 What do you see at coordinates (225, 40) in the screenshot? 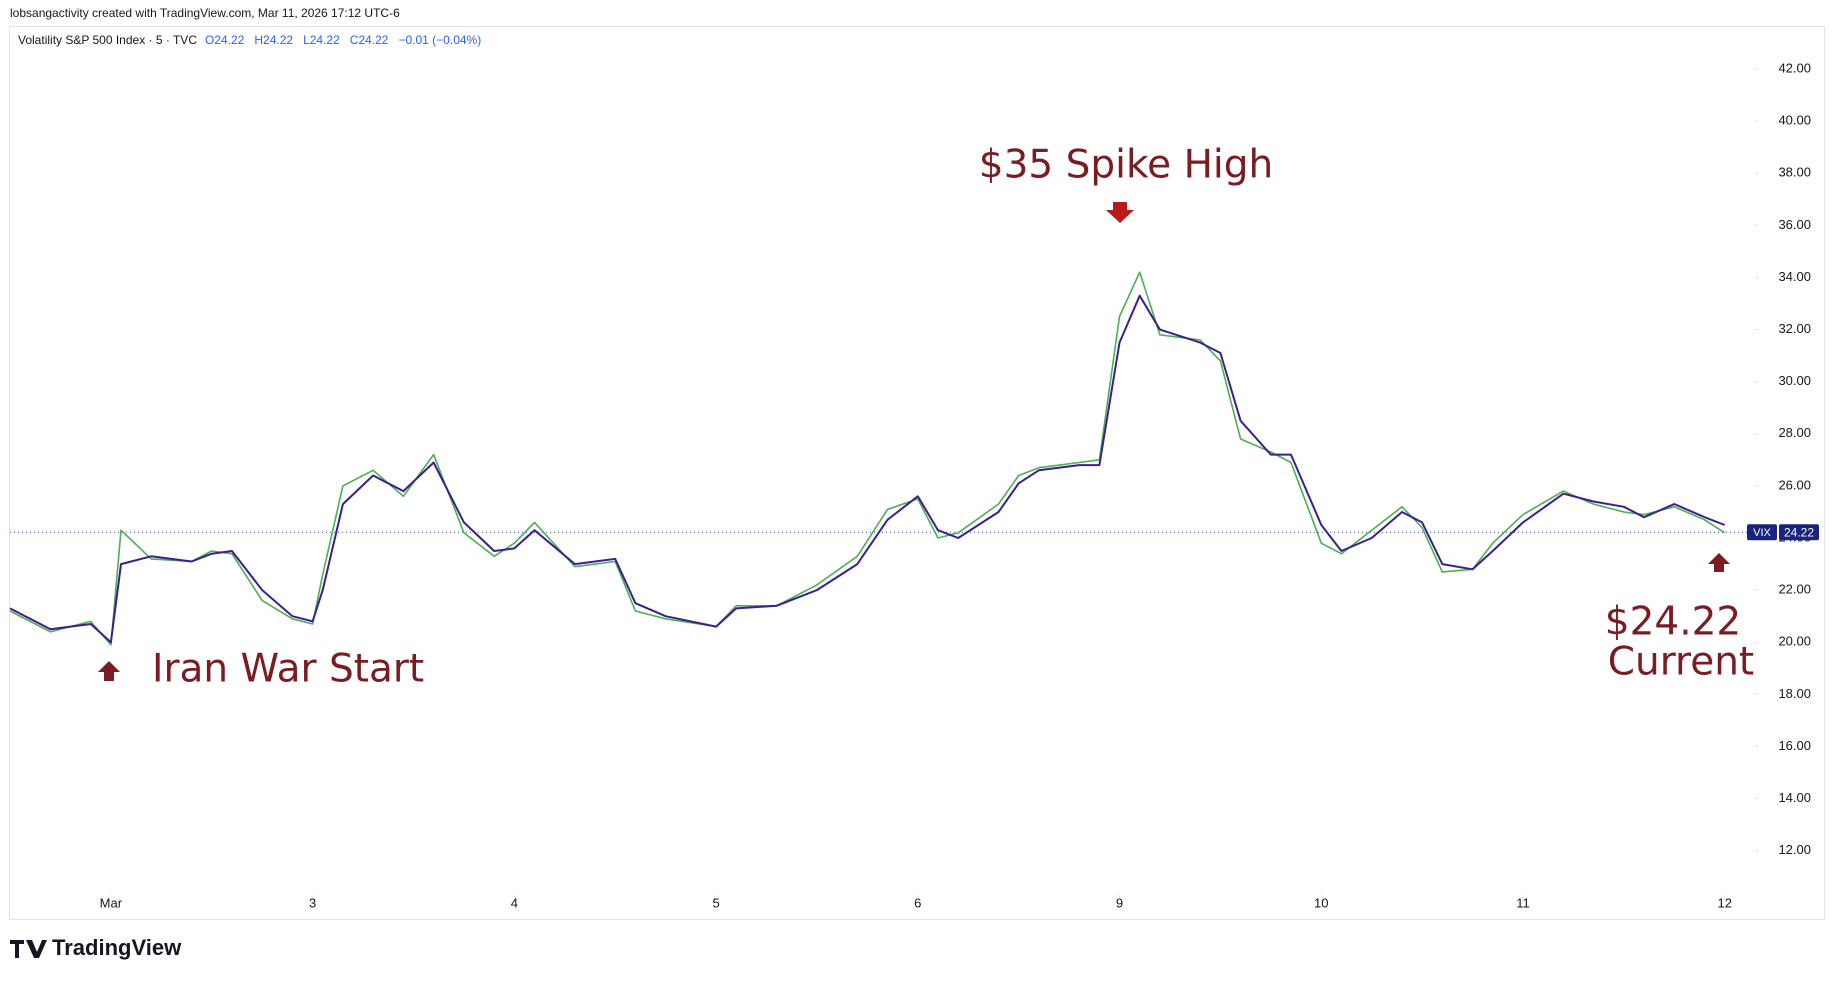
I see `ohlc-value: O24.22` at bounding box center [225, 40].